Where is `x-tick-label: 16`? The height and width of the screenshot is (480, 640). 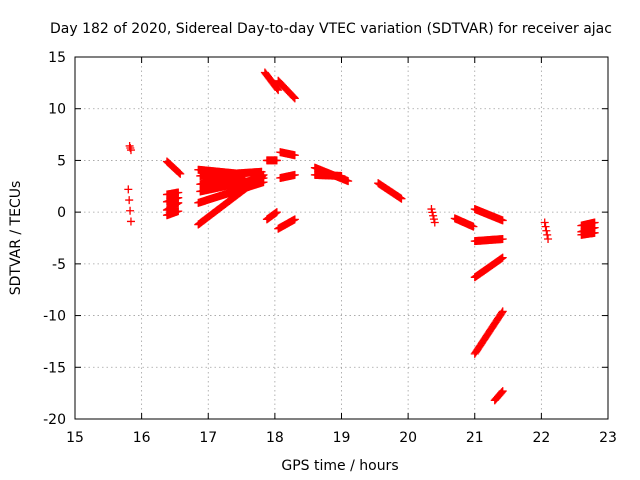
x-tick-label: 16 is located at coordinates (142, 438).